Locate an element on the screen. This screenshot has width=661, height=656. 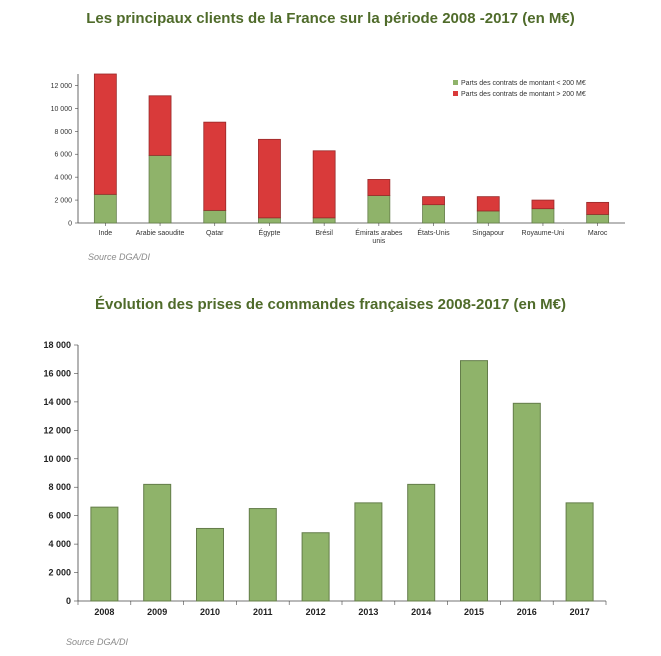
chart1-x-tick-label: Égypte is located at coordinates (270, 232).